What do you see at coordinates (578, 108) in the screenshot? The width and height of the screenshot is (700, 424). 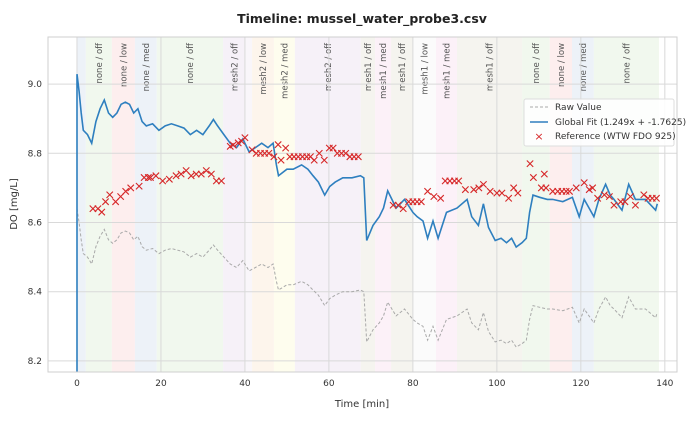 I see `legend-raw-label: Raw Value` at bounding box center [578, 108].